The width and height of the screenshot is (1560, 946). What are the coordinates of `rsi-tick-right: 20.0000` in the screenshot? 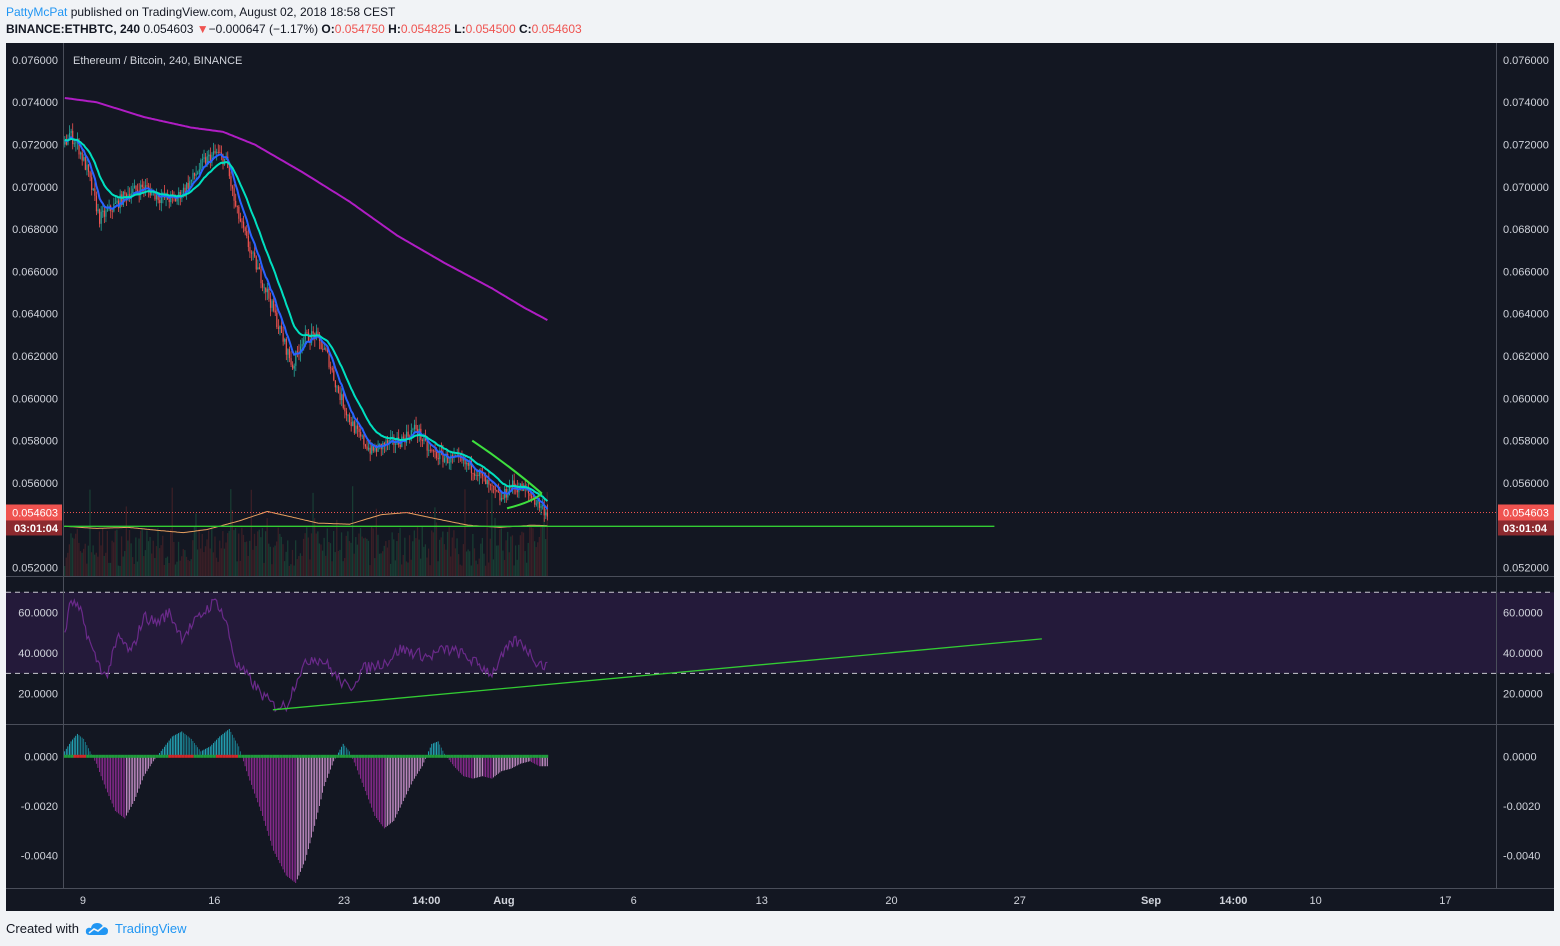 It's located at (1523, 695).